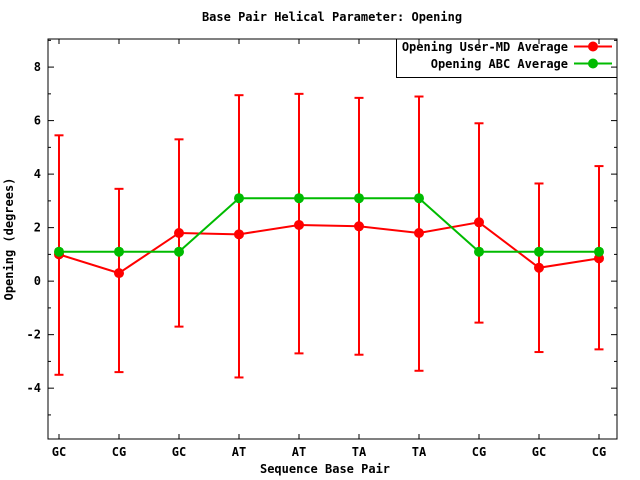  Describe the element at coordinates (332, 17) in the screenshot. I see `chart-title: Base Pair Helical Parameter: Opening` at that location.